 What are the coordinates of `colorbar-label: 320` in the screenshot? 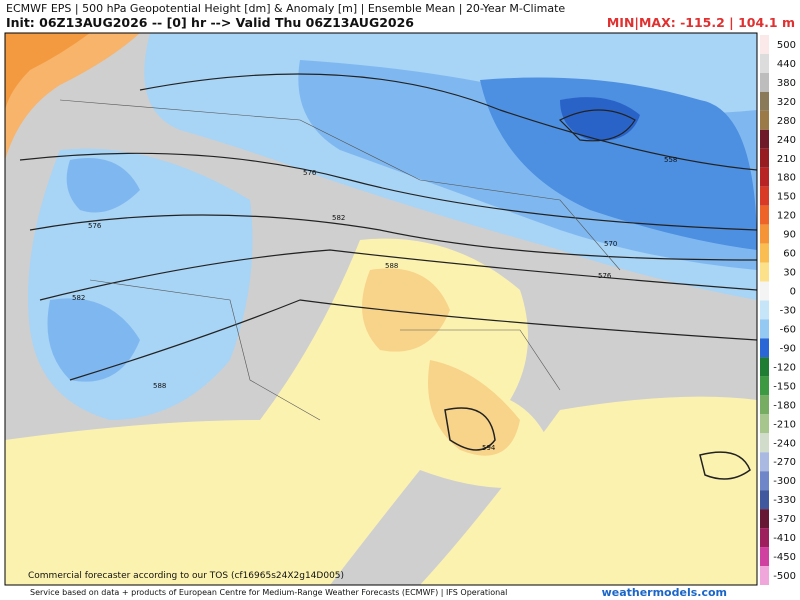 It's located at (786, 102).